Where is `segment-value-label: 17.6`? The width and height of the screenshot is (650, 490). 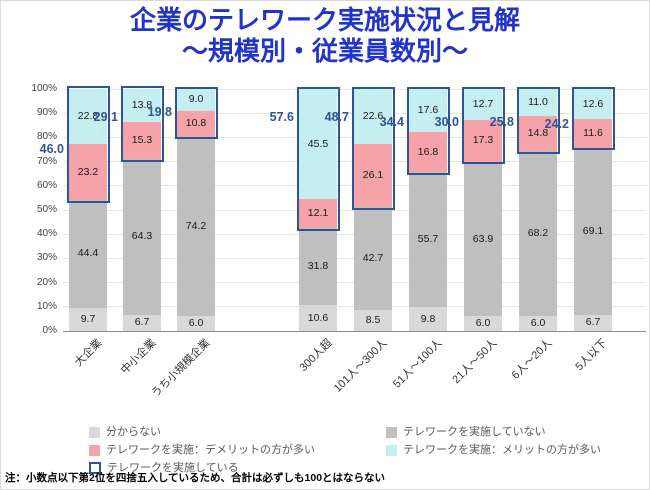 segment-value-label: 17.6 is located at coordinates (428, 110).